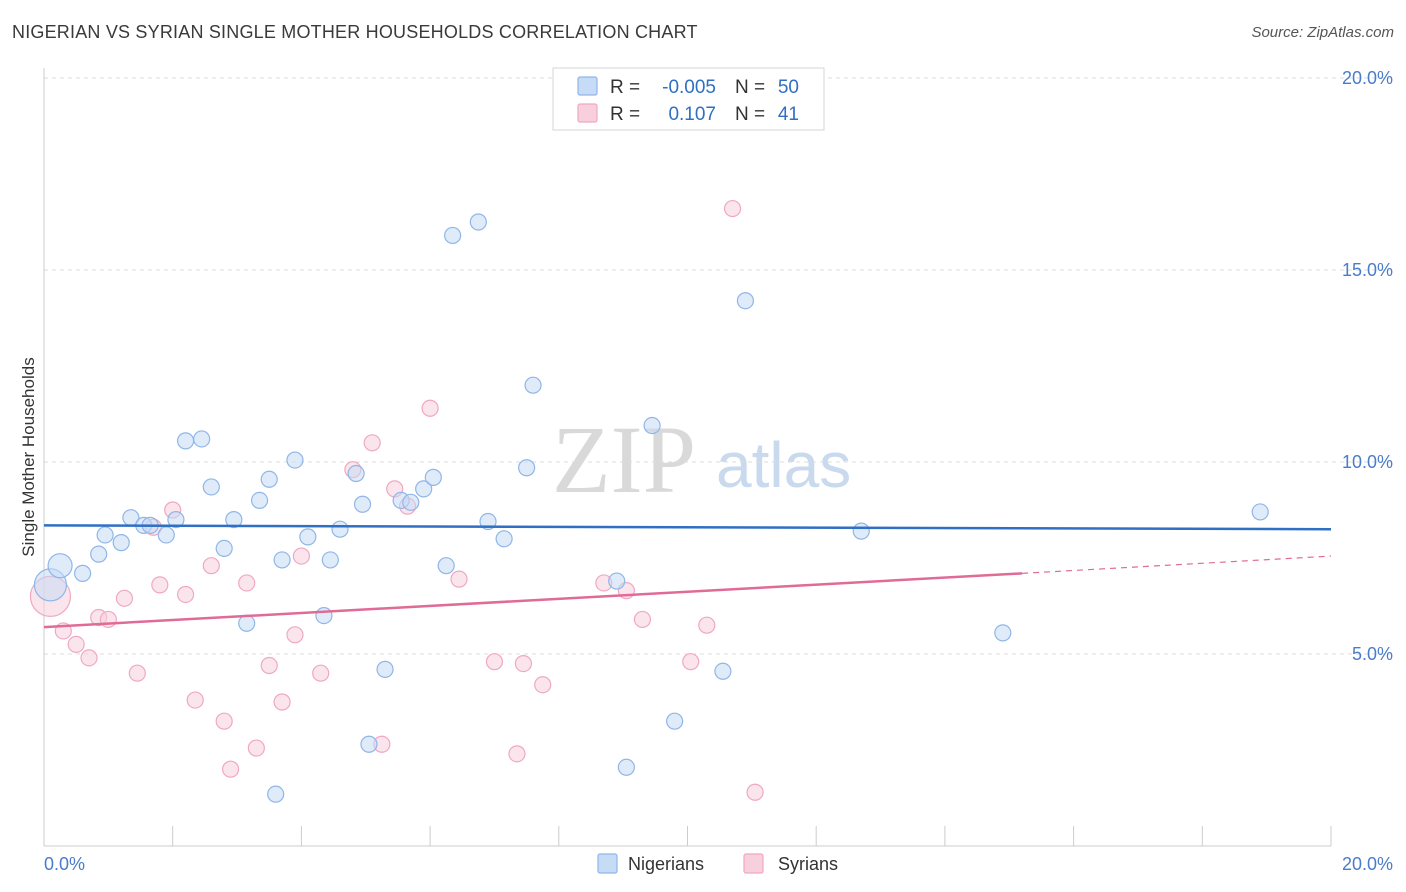  Describe the element at coordinates (1367, 462) in the screenshot. I see `y-tick-label: 10.0%` at that location.